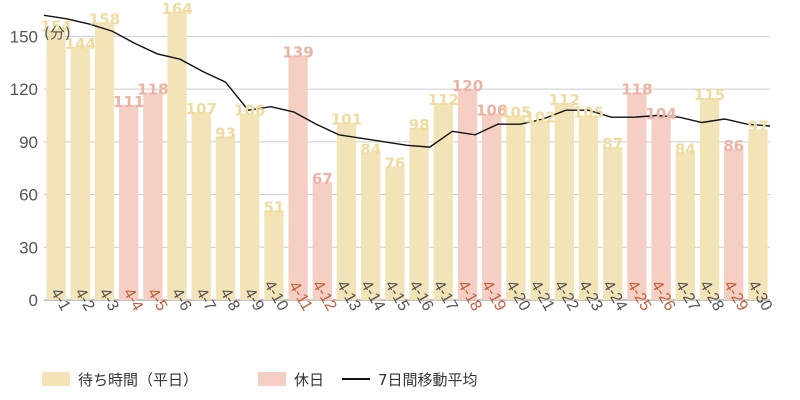 The width and height of the screenshot is (800, 400). I want to click on data-label: 98, so click(419, 125).